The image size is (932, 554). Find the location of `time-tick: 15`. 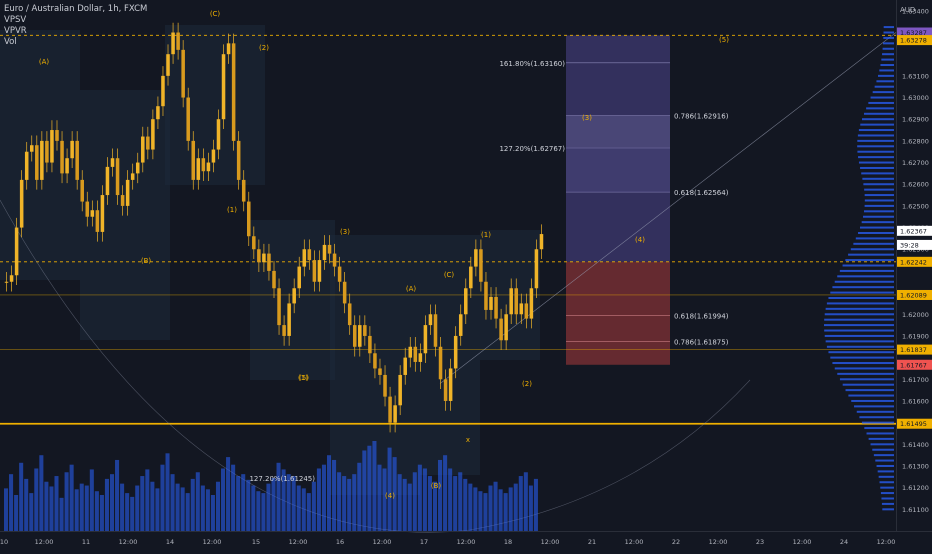

time-tick: 15 is located at coordinates (256, 542).